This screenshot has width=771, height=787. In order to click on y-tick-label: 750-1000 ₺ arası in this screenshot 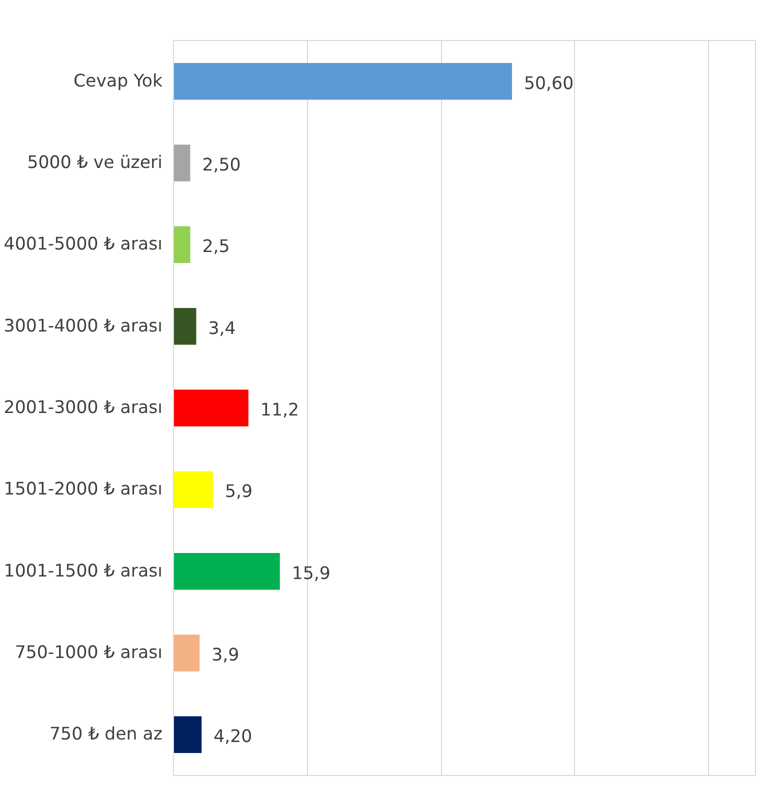, I will do `click(88, 653)`.